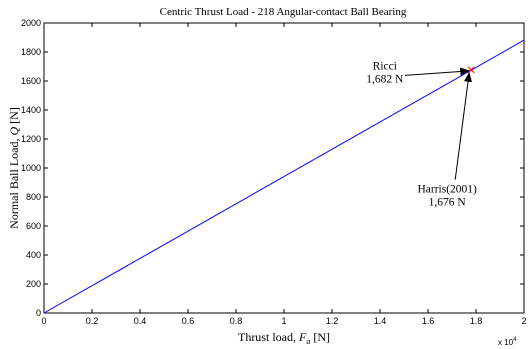 The height and width of the screenshot is (349, 528). I want to click on y-tick-label: 200, so click(33, 284).